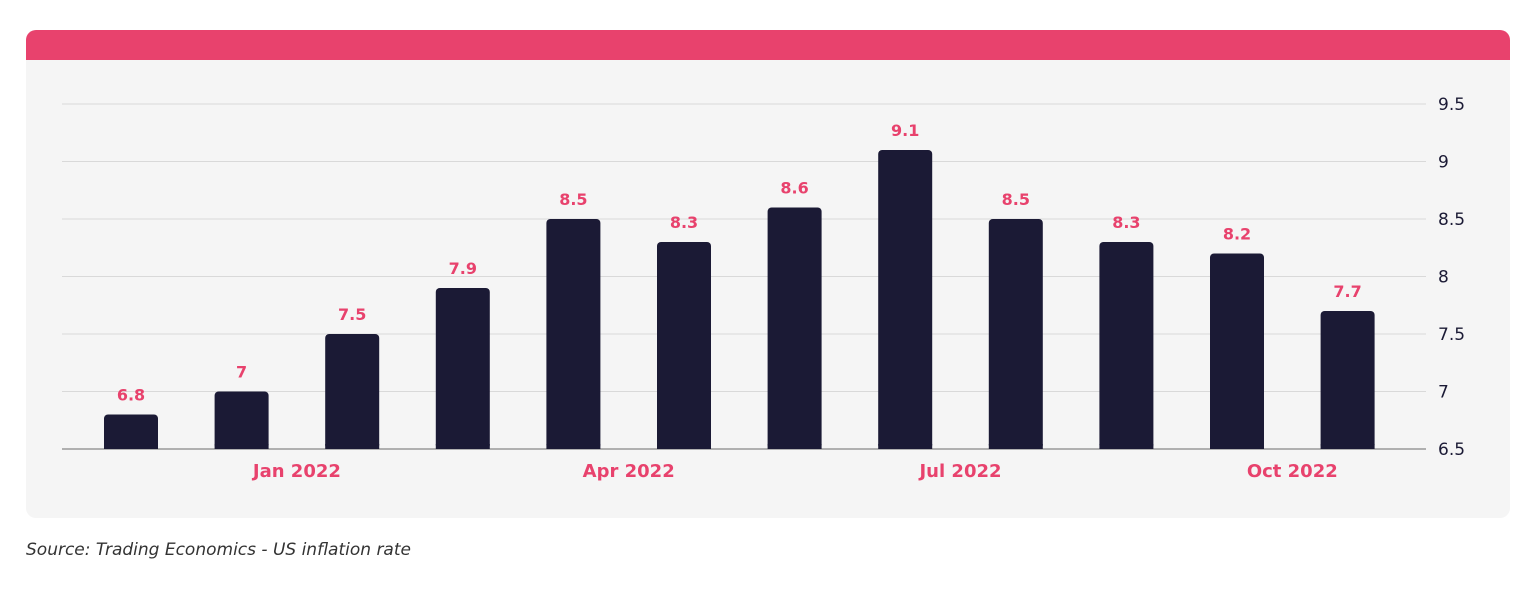 The image size is (1536, 605). Describe the element at coordinates (629, 471) in the screenshot. I see `x-tick-label: Apr 2022` at that location.